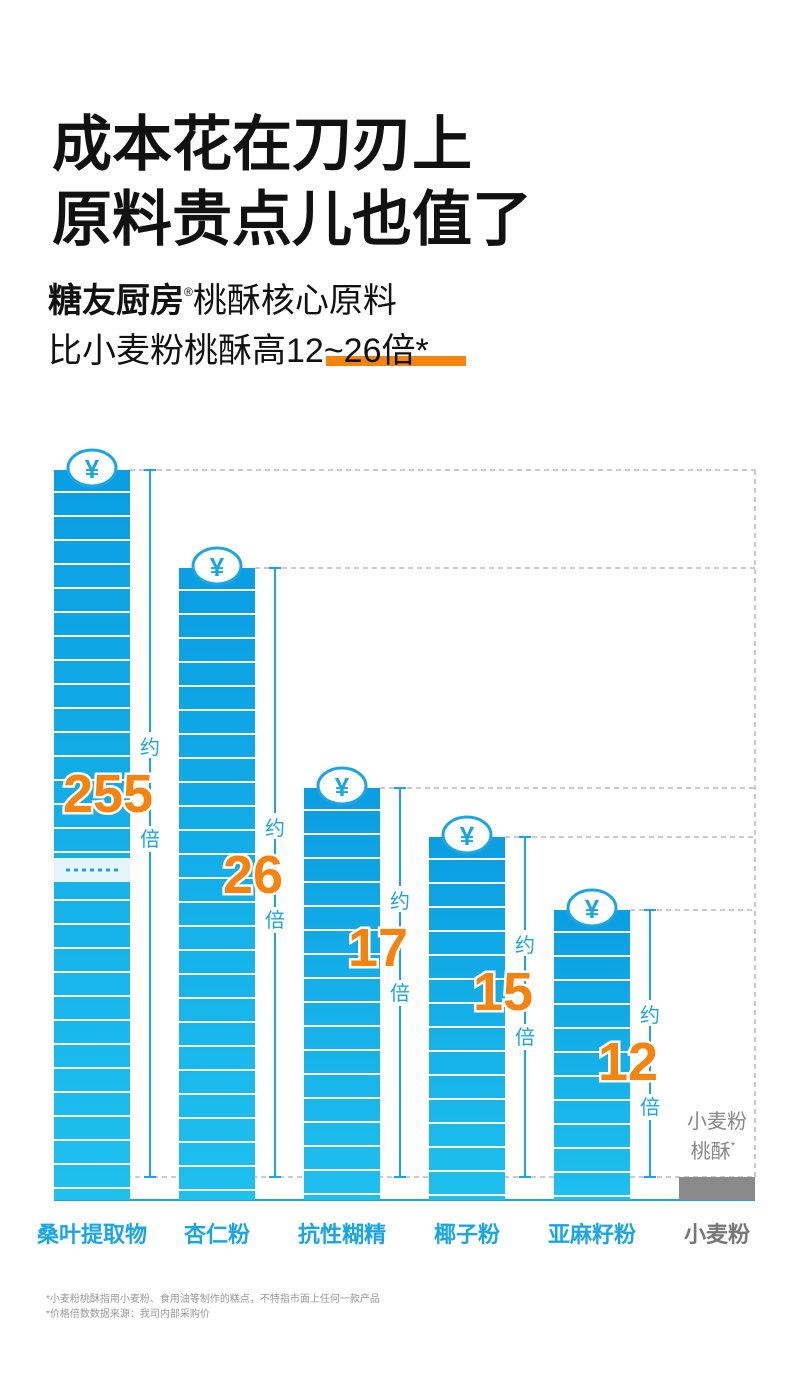 Image resolution: width=790 pixels, height=1374 pixels. Describe the element at coordinates (467, 1234) in the screenshot. I see `category-label: 椰子粉` at that location.